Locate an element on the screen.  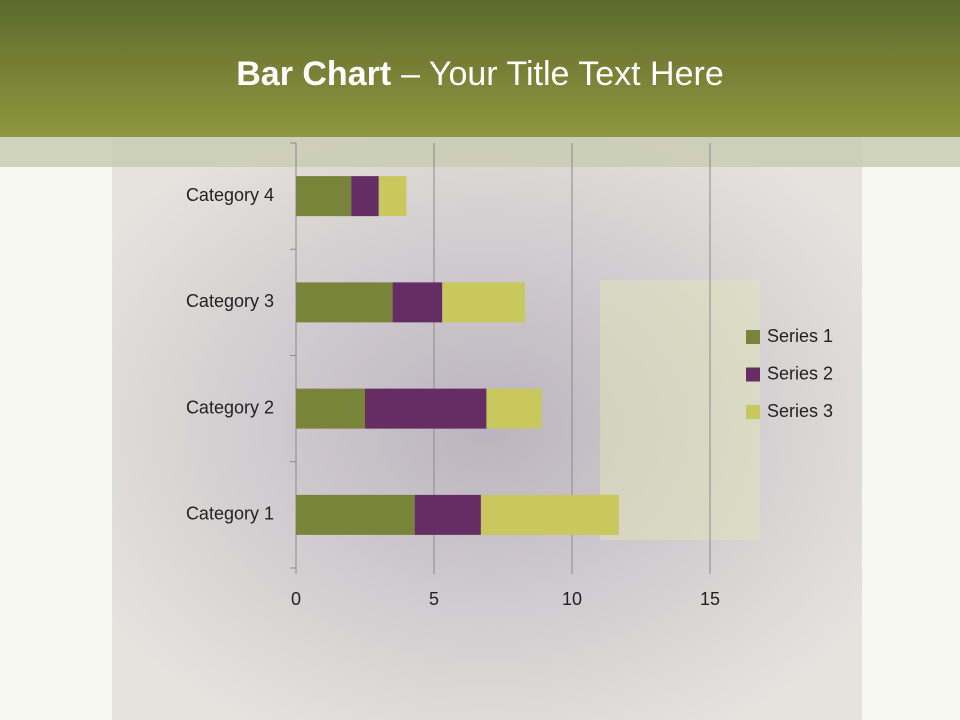
x-tick-label: 15 is located at coordinates (710, 599).